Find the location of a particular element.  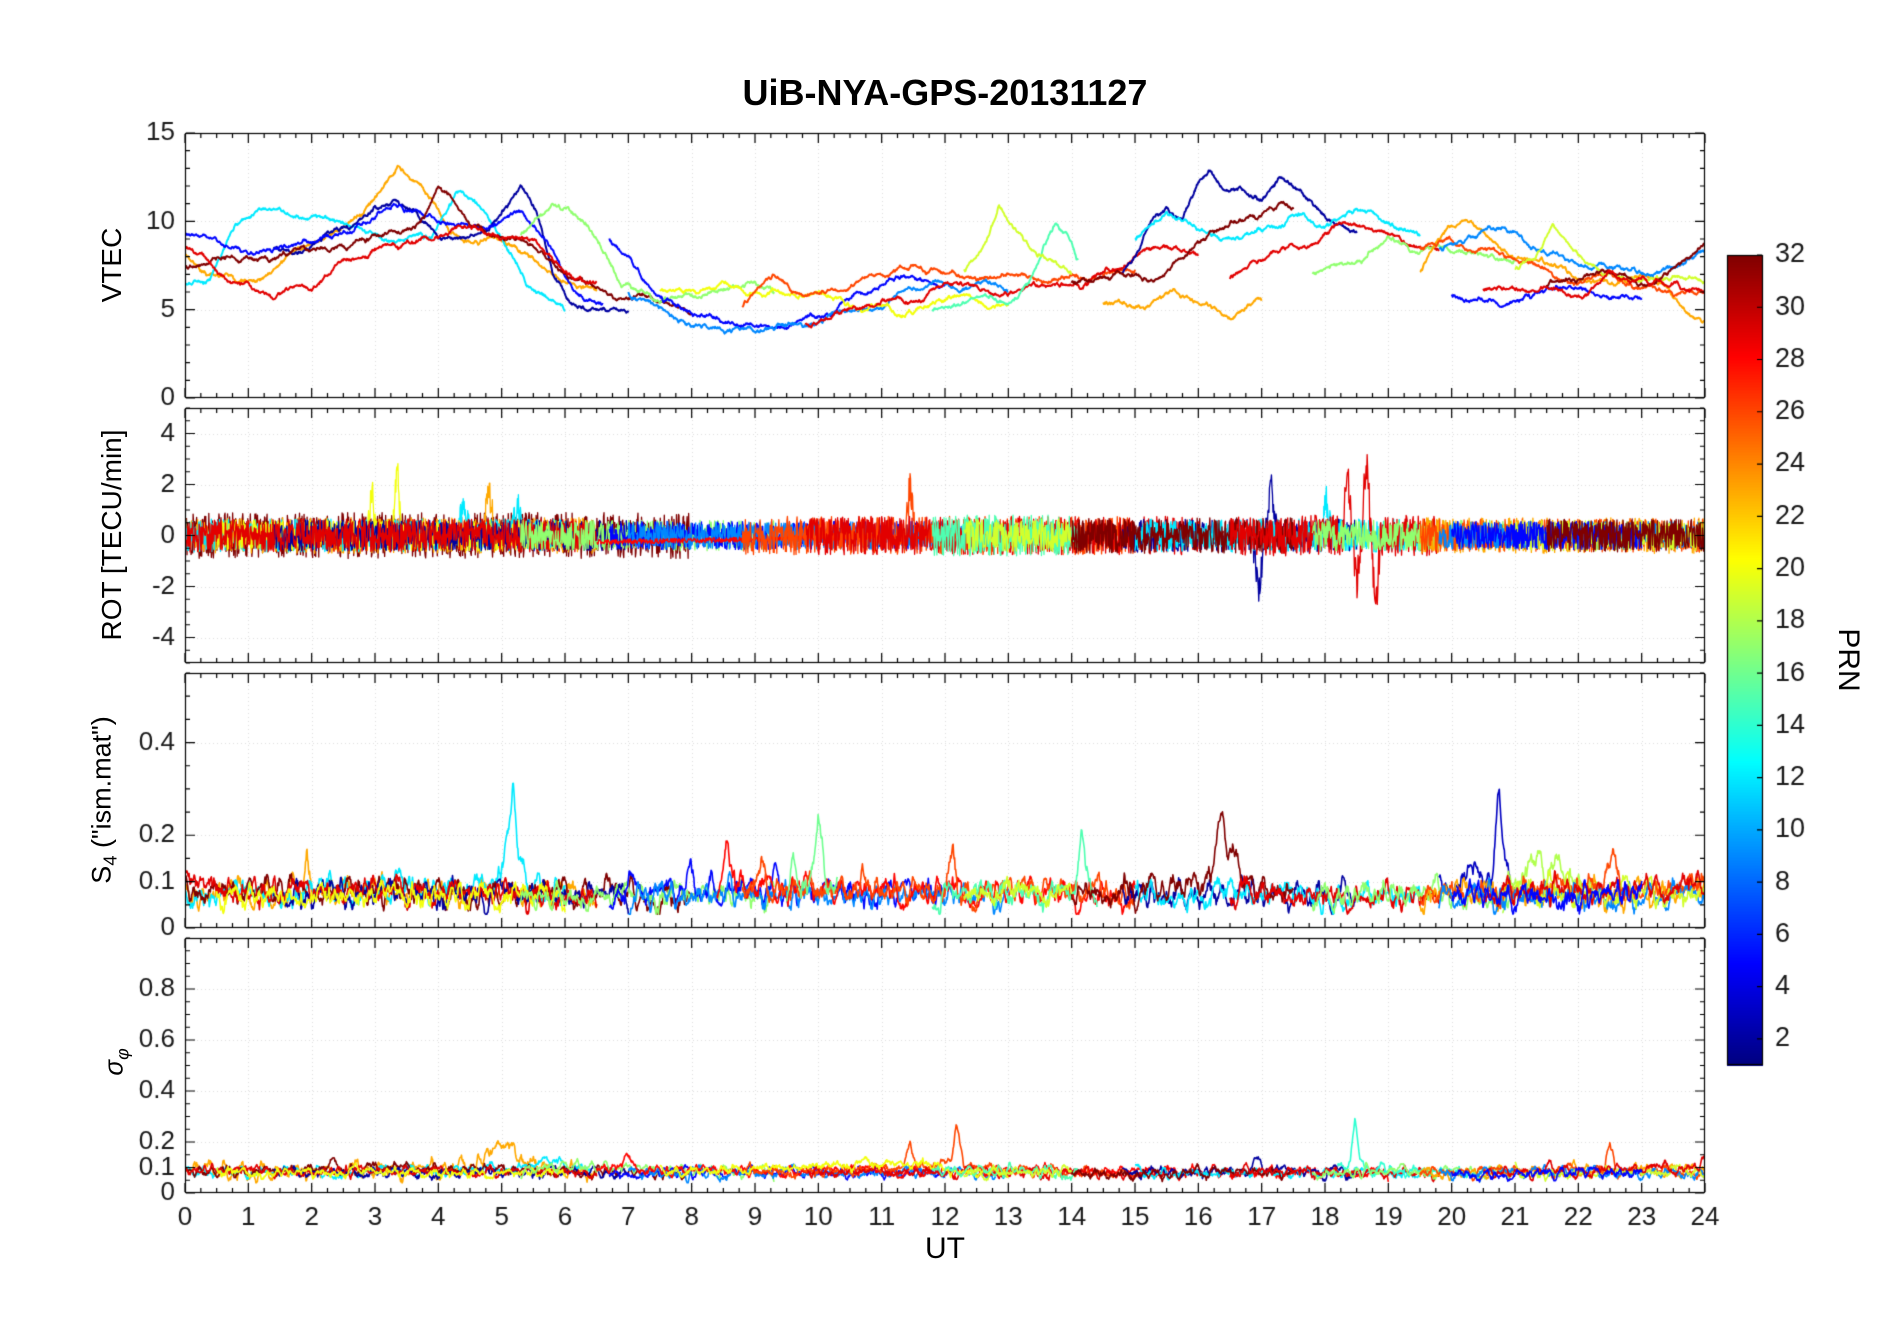

chart-title: UiB-NYA-GPS-20131127 is located at coordinates (945, 92).